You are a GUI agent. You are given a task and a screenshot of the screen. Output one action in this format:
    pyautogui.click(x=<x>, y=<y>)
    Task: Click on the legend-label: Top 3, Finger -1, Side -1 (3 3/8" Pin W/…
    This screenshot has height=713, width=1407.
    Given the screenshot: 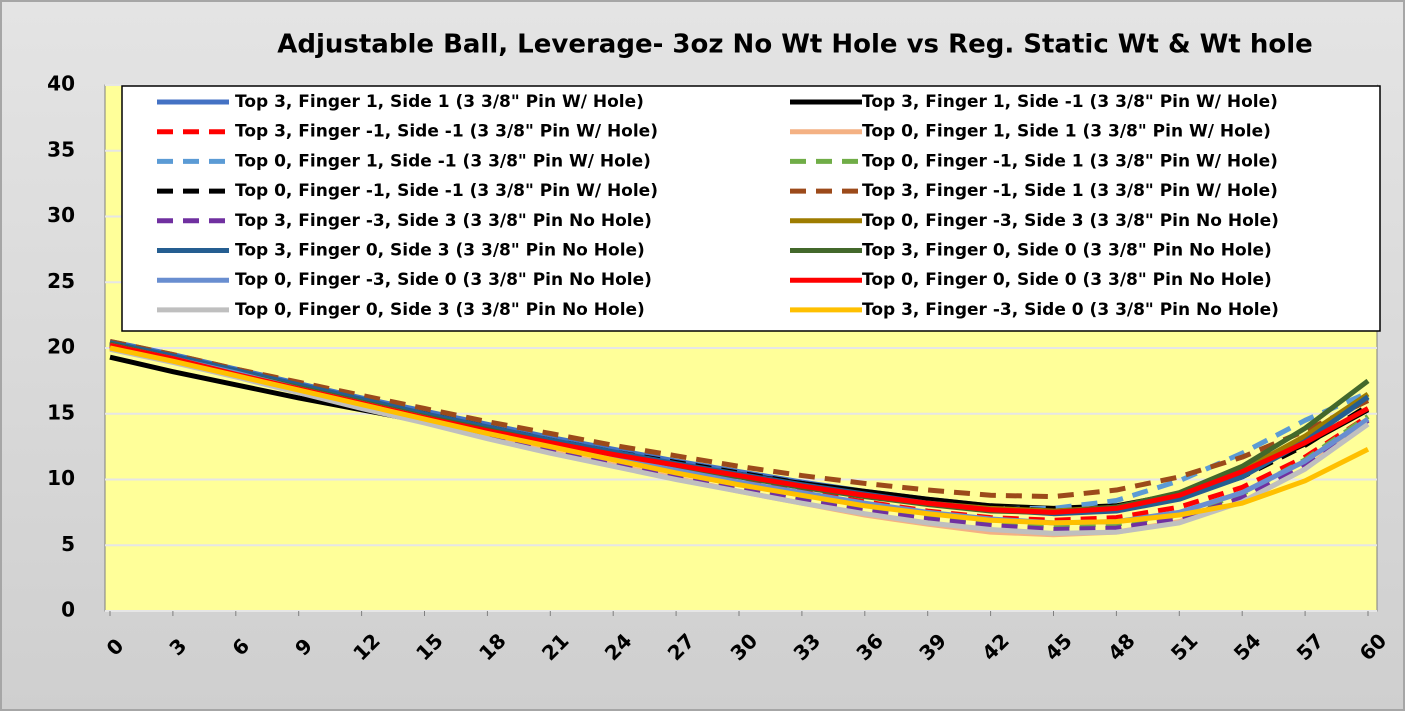 What is the action you would take?
    pyautogui.click(x=446, y=132)
    